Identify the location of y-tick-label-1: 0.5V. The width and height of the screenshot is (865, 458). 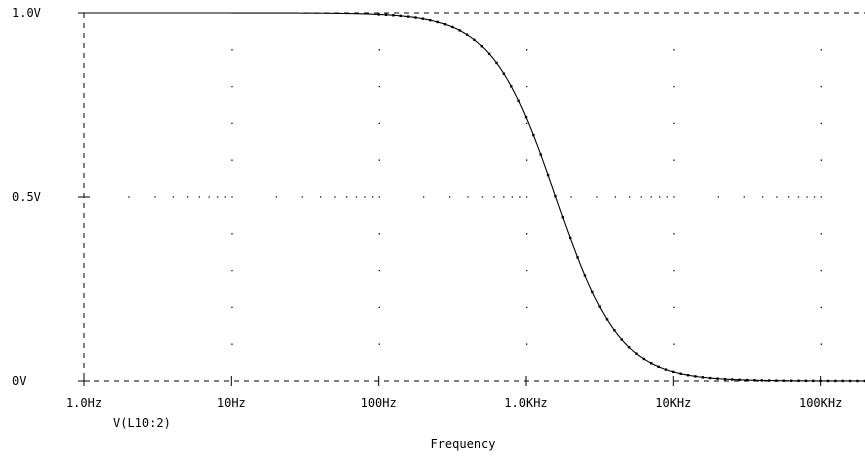
(26, 197).